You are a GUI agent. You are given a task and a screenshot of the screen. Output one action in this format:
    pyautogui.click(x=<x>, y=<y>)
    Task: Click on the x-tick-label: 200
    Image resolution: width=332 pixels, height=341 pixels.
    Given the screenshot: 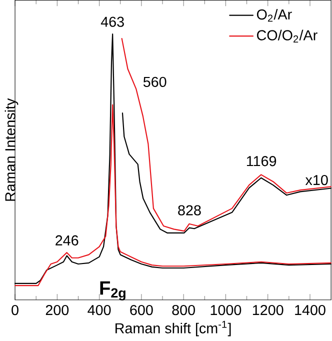 What is the action you would take?
    pyautogui.click(x=57, y=310)
    